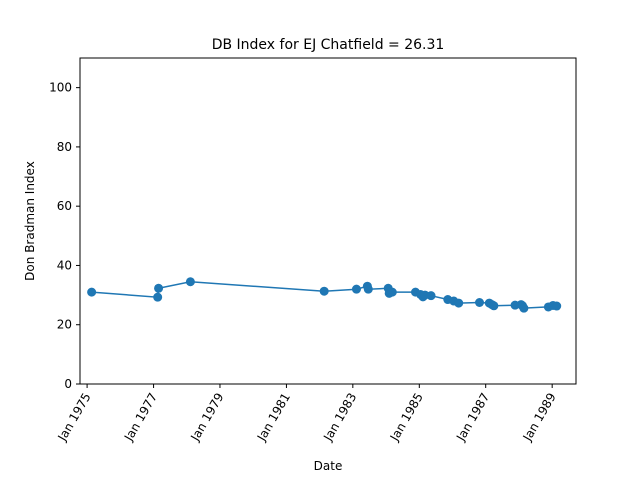 Image resolution: width=640 pixels, height=480 pixels. Describe the element at coordinates (64, 236) in the screenshot. I see `y-axis: 0 20 40 60 80 100` at that location.